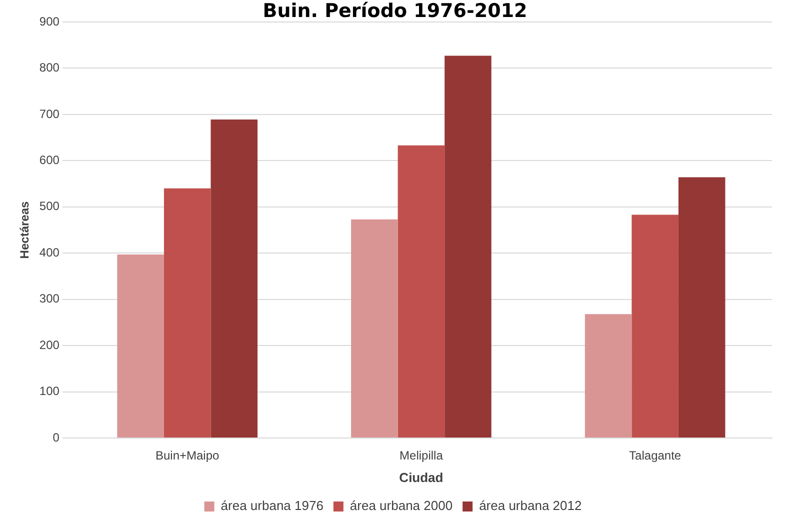 Image resolution: width=790 pixels, height=527 pixels. What do you see at coordinates (49, 345) in the screenshot?
I see `y-tick-label: 200` at bounding box center [49, 345].